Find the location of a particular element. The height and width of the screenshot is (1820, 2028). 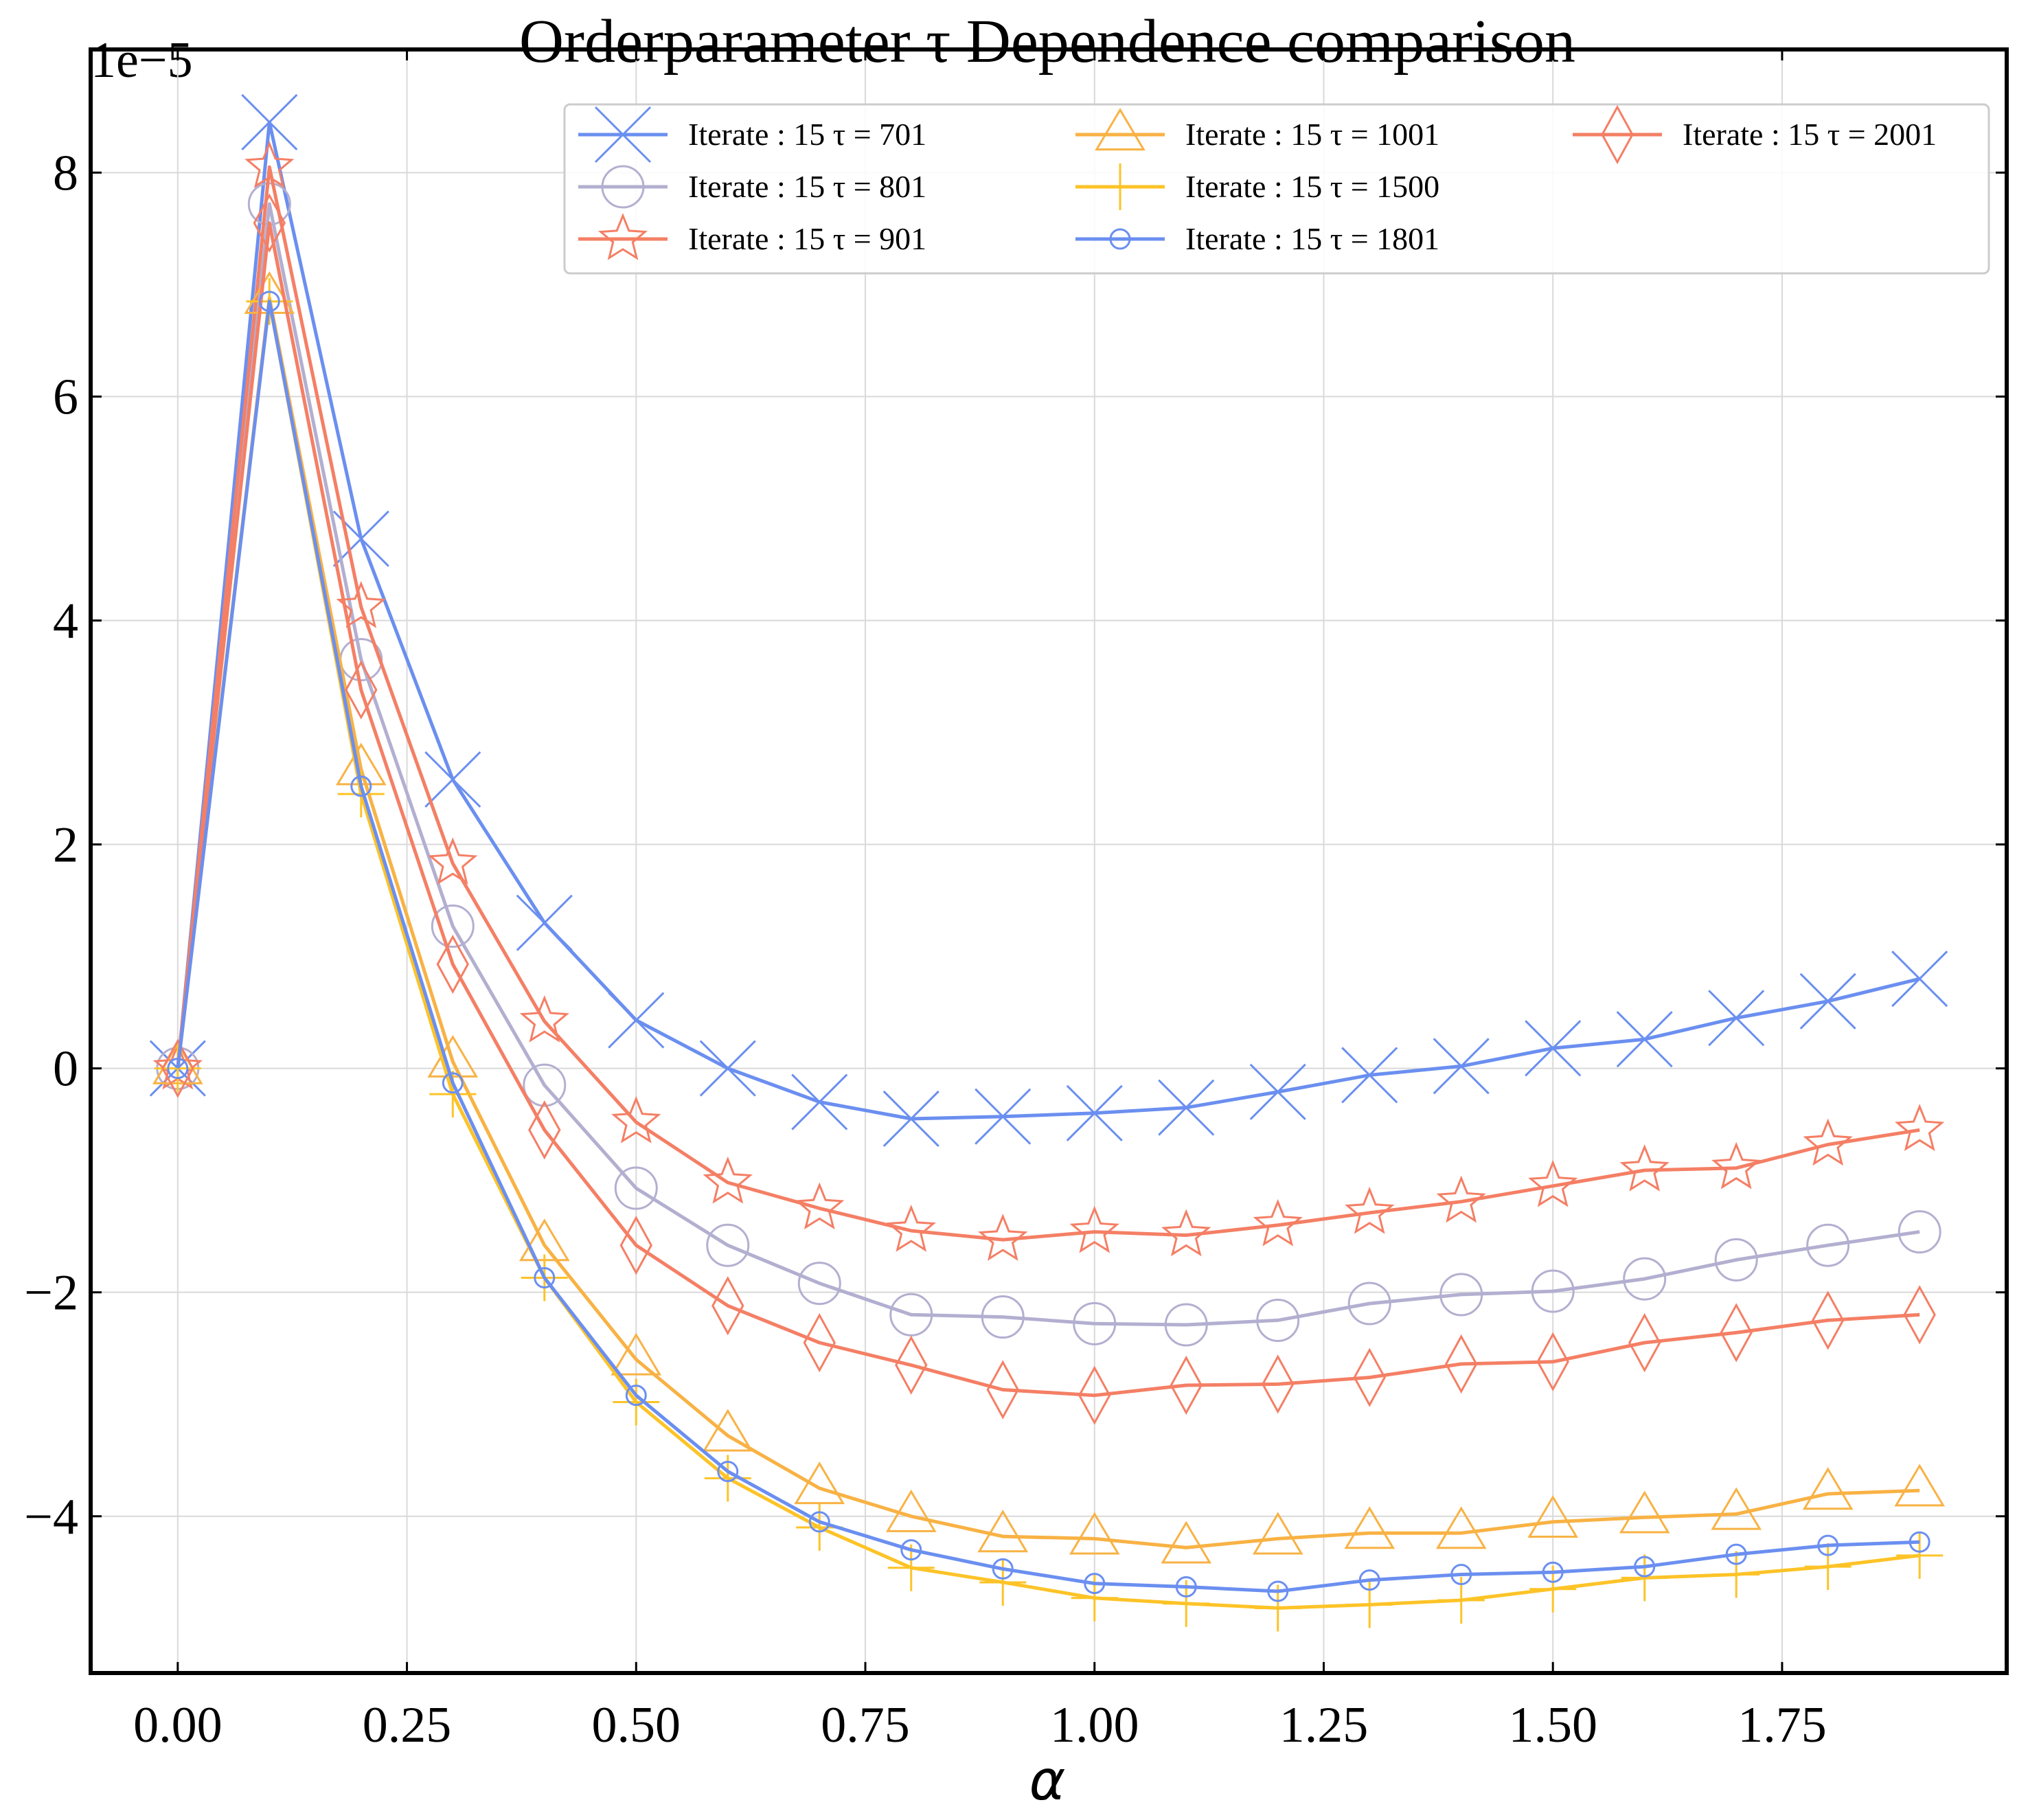

legend-entry: Iterate : 15 τ = 1001 is located at coordinates (1257, 130).